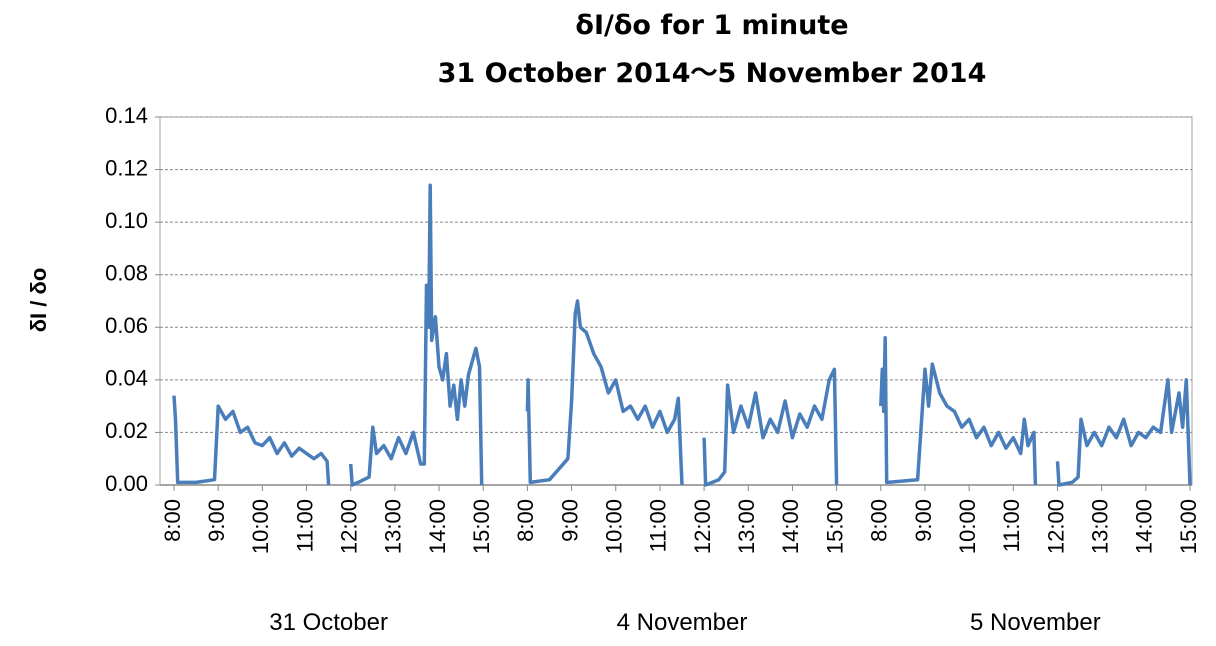 This screenshot has height=646, width=1216. I want to click on y-tick-label: 0.04, so click(126, 378).